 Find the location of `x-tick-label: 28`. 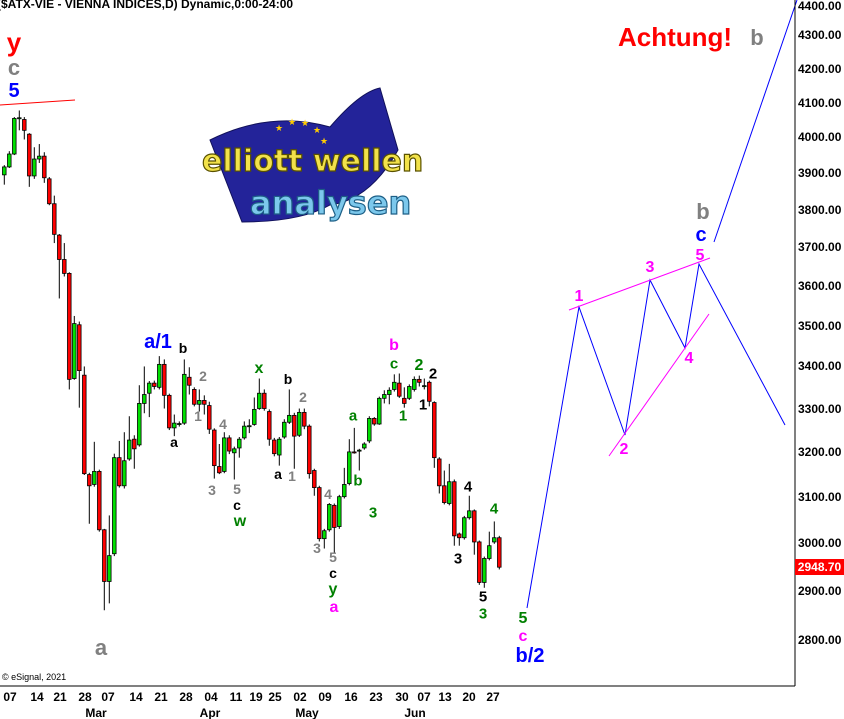

x-tick-label: 28 is located at coordinates (186, 697).